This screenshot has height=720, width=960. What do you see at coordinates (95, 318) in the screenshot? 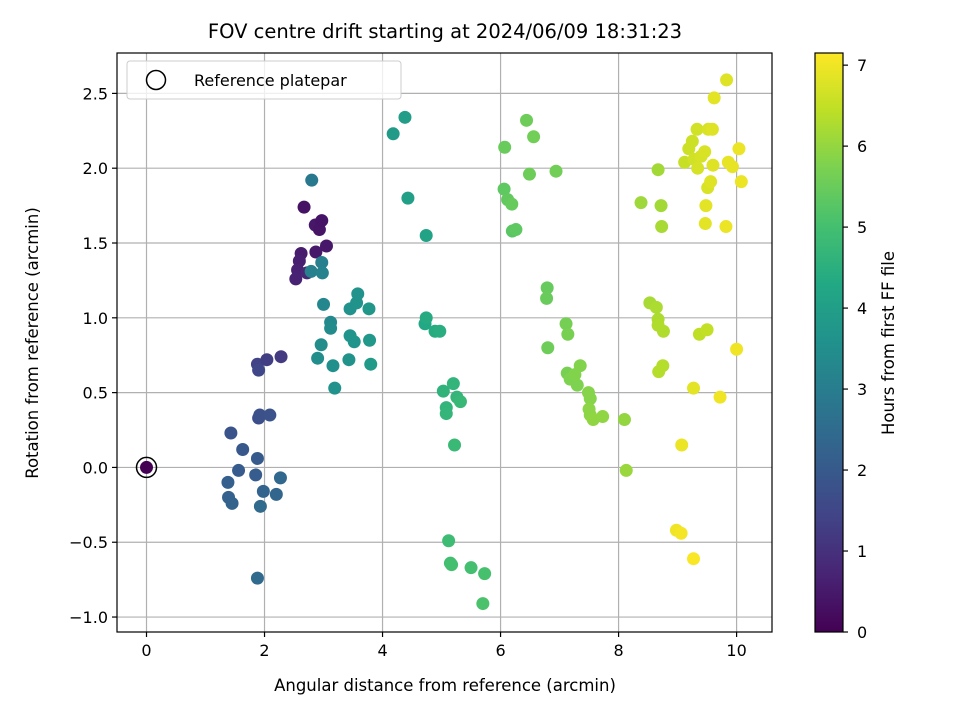
I see `y-tick-label: 1.0` at bounding box center [95, 318].